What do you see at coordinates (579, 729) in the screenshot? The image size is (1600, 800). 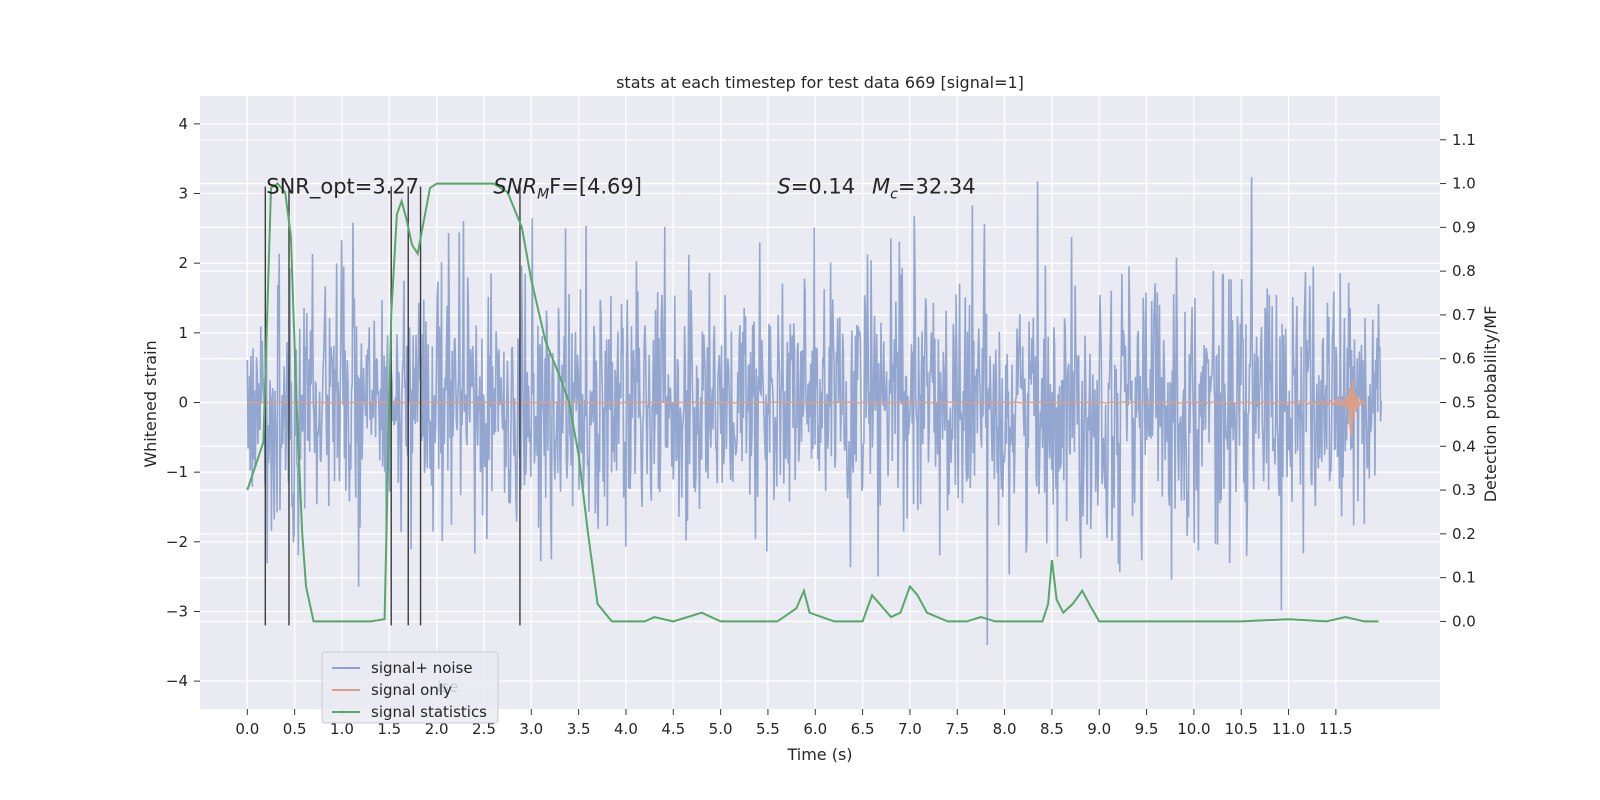 I see `x-tick-label: 3.5` at bounding box center [579, 729].